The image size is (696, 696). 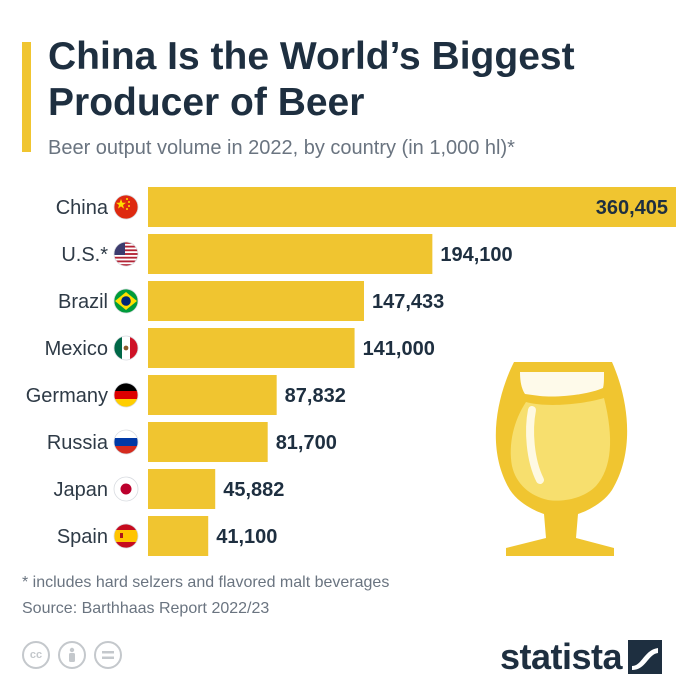 I want to click on license-icons: cc, so click(x=72, y=655).